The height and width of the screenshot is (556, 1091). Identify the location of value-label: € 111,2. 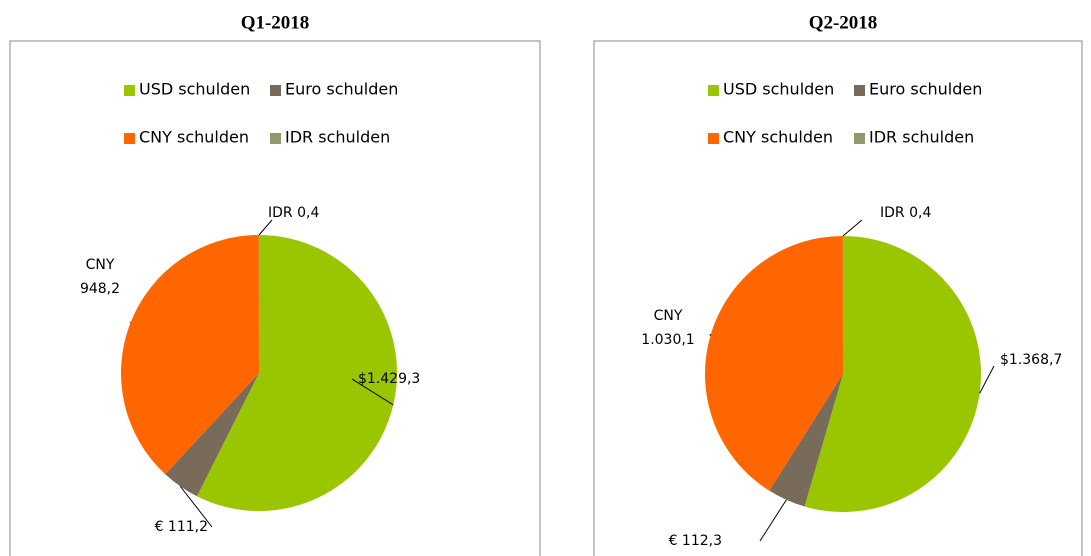
(181, 527).